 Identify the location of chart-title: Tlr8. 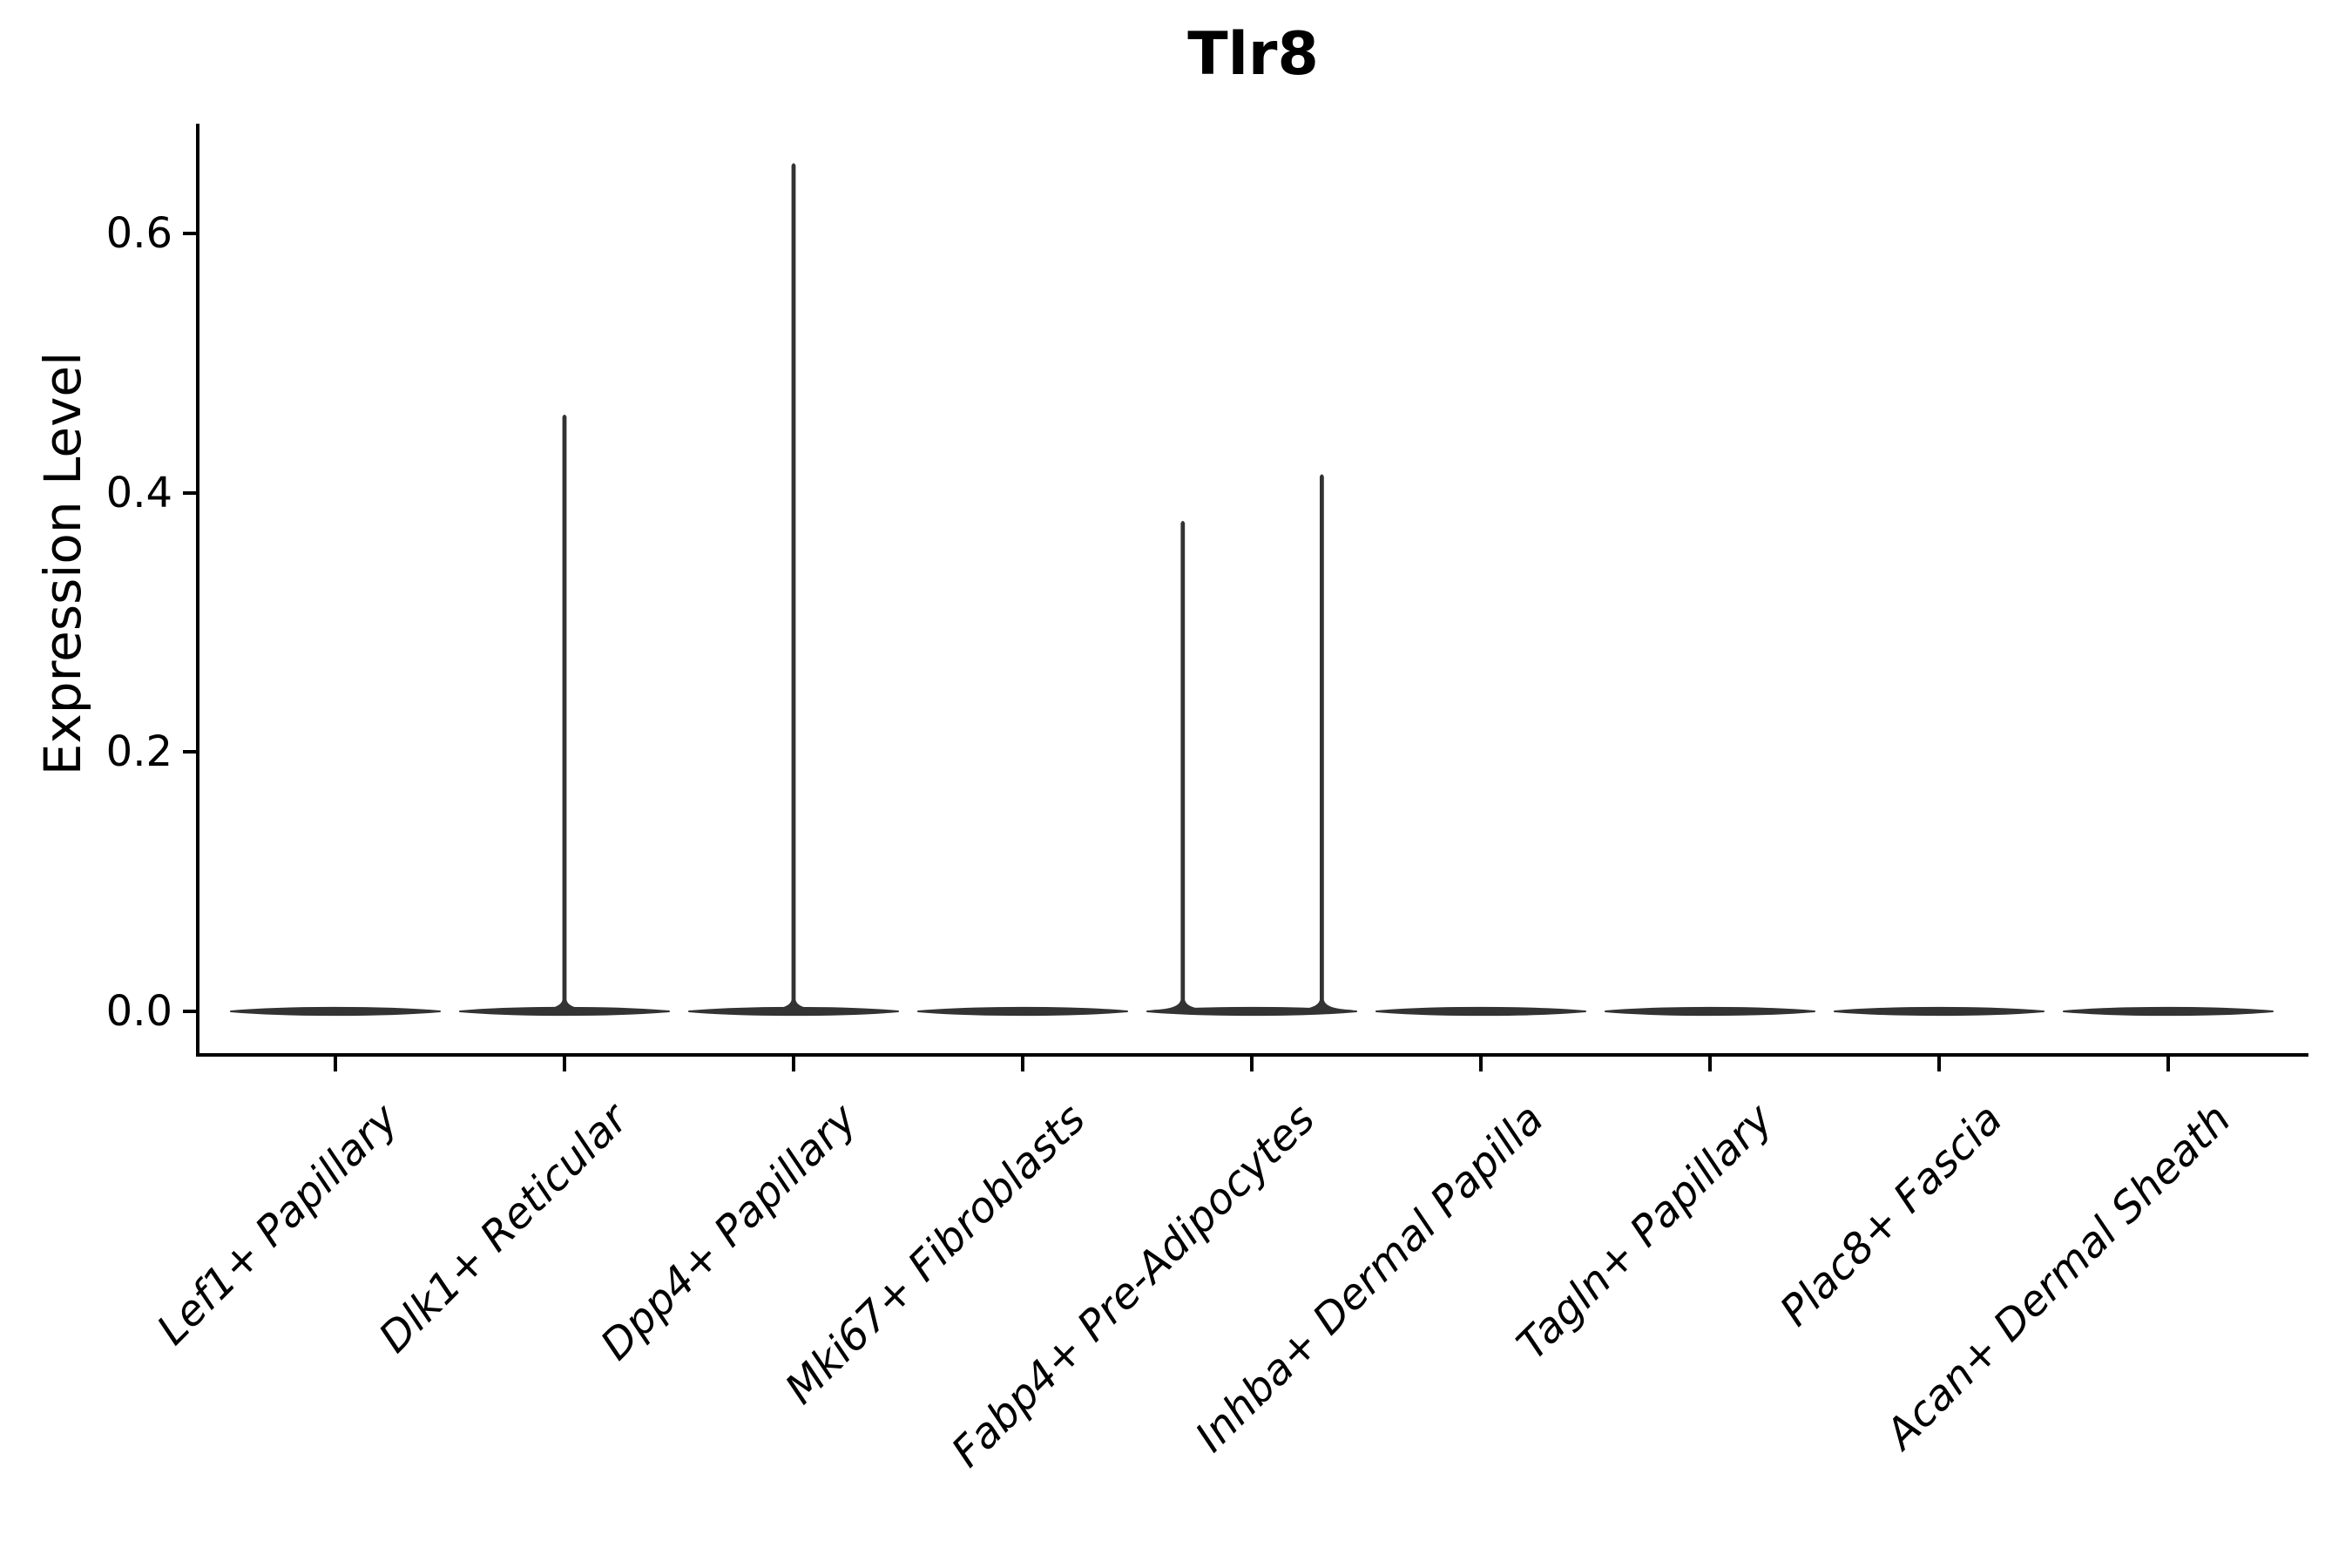
(1253, 54).